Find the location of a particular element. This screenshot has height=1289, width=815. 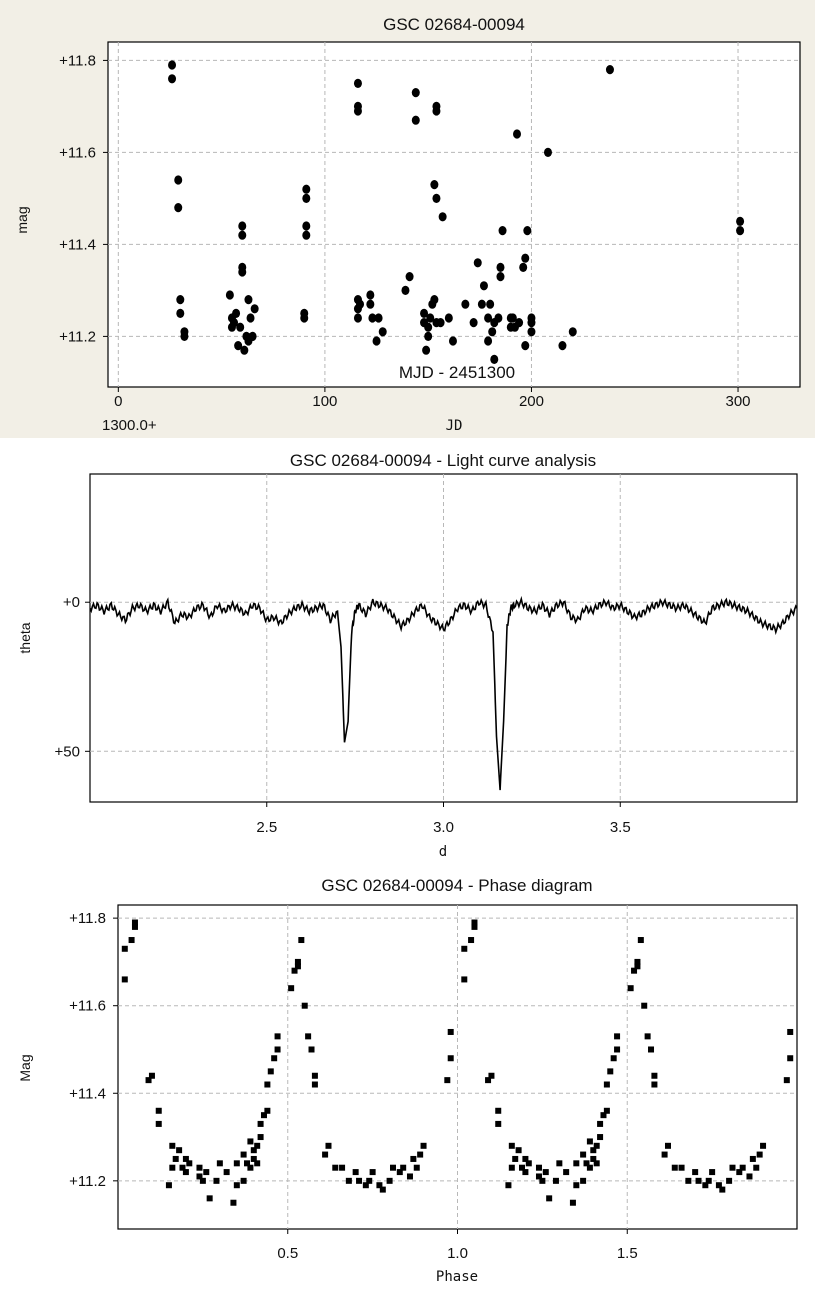

x-tick-label: 2.5 is located at coordinates (266, 827).